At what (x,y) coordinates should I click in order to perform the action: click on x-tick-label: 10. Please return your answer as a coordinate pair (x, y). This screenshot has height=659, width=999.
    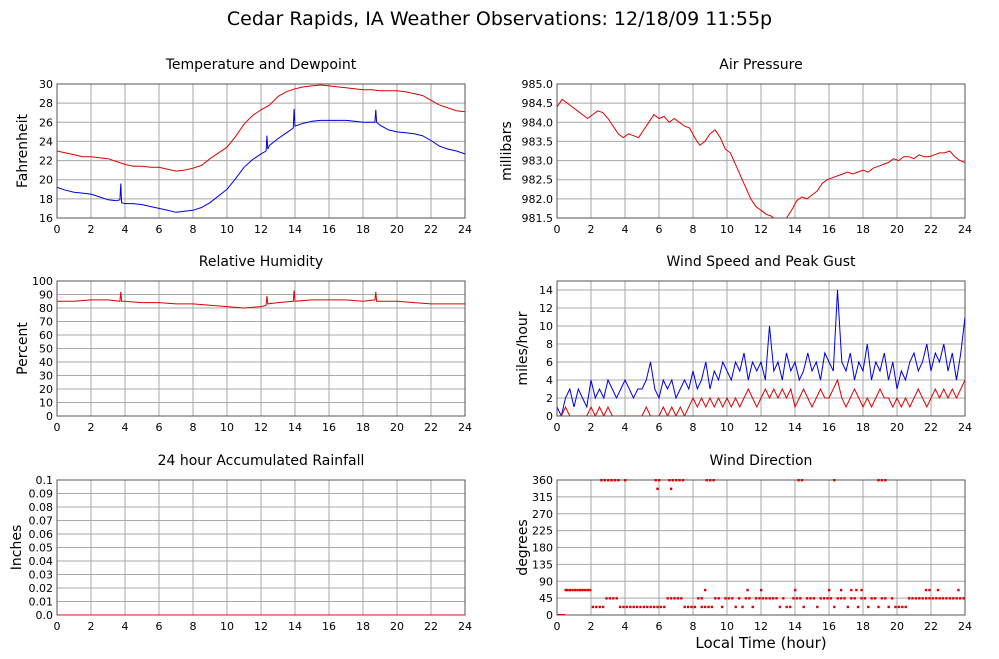
    Looking at the image, I should click on (727, 427).